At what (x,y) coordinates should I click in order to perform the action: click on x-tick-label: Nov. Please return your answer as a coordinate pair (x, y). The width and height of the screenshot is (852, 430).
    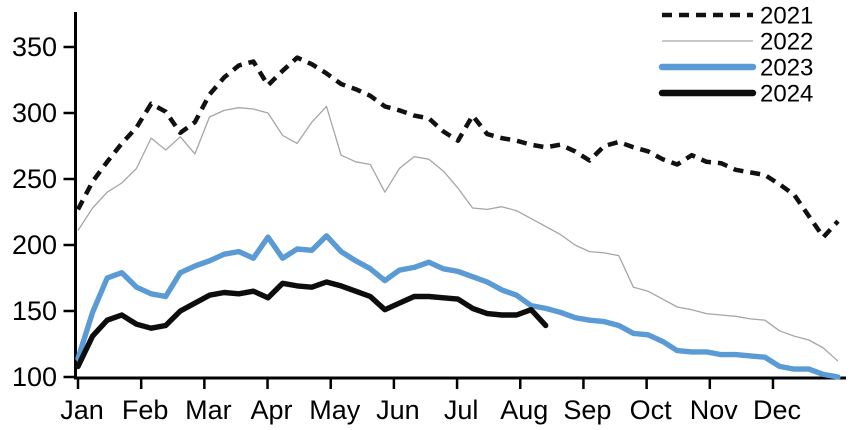
    Looking at the image, I should click on (714, 410).